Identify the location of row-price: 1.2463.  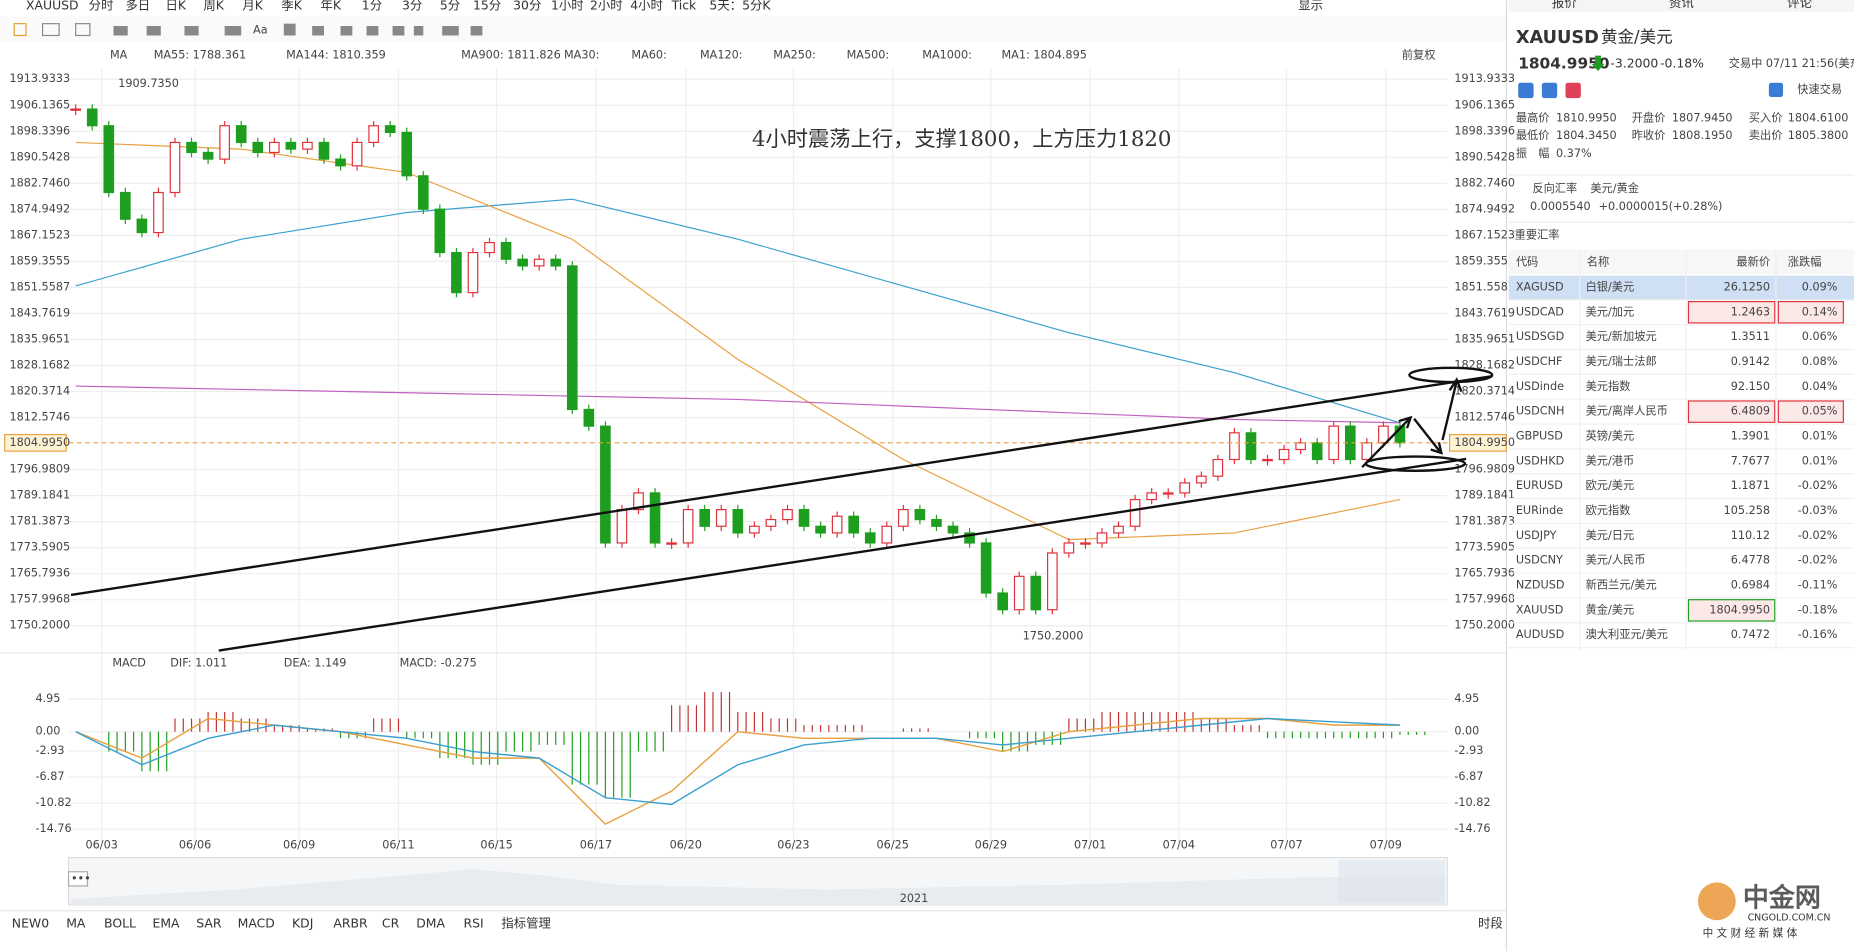
(1750, 311).